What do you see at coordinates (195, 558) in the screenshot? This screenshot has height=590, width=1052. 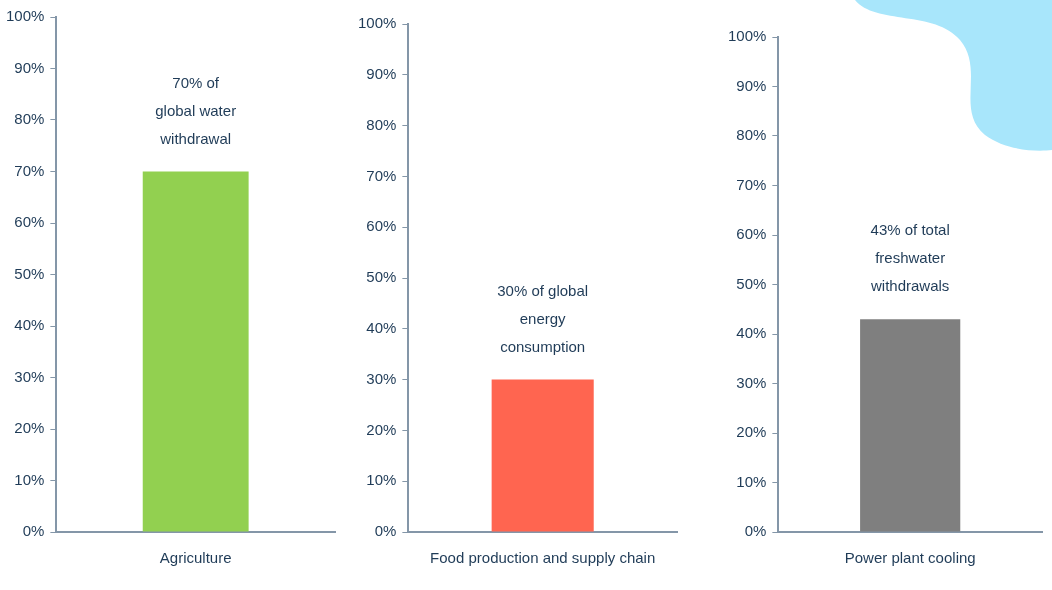 I see `x-tick-label: Agriculture` at bounding box center [195, 558].